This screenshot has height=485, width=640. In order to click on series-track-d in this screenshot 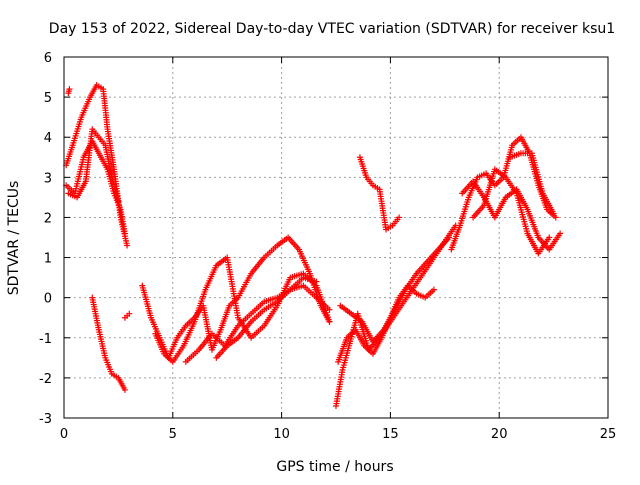, I will do `click(69, 91)`.